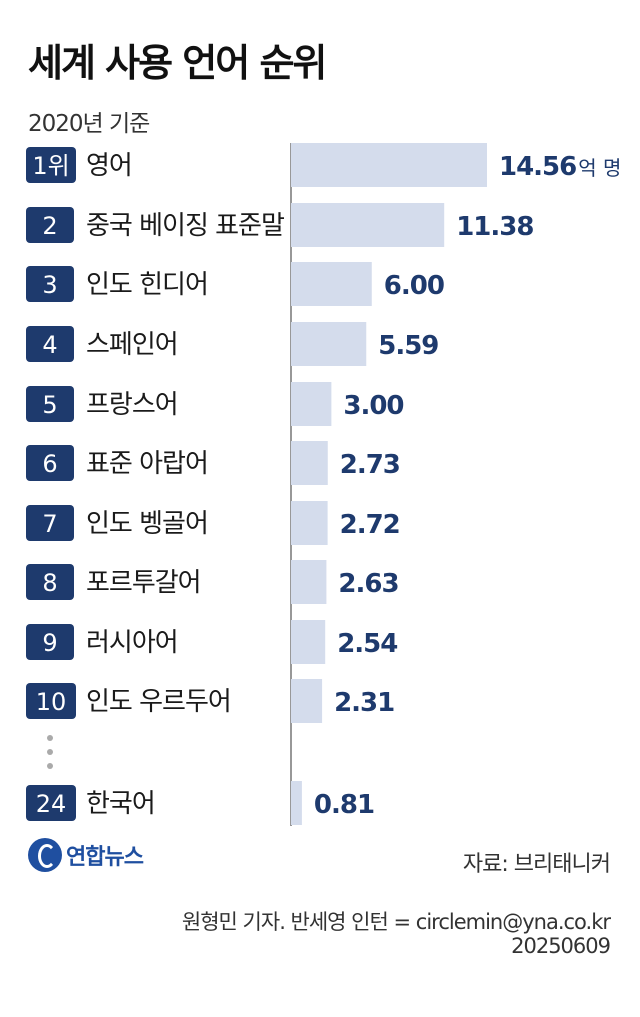 The width and height of the screenshot is (640, 1017). I want to click on category-label: 표준 아랍어, so click(147, 464).